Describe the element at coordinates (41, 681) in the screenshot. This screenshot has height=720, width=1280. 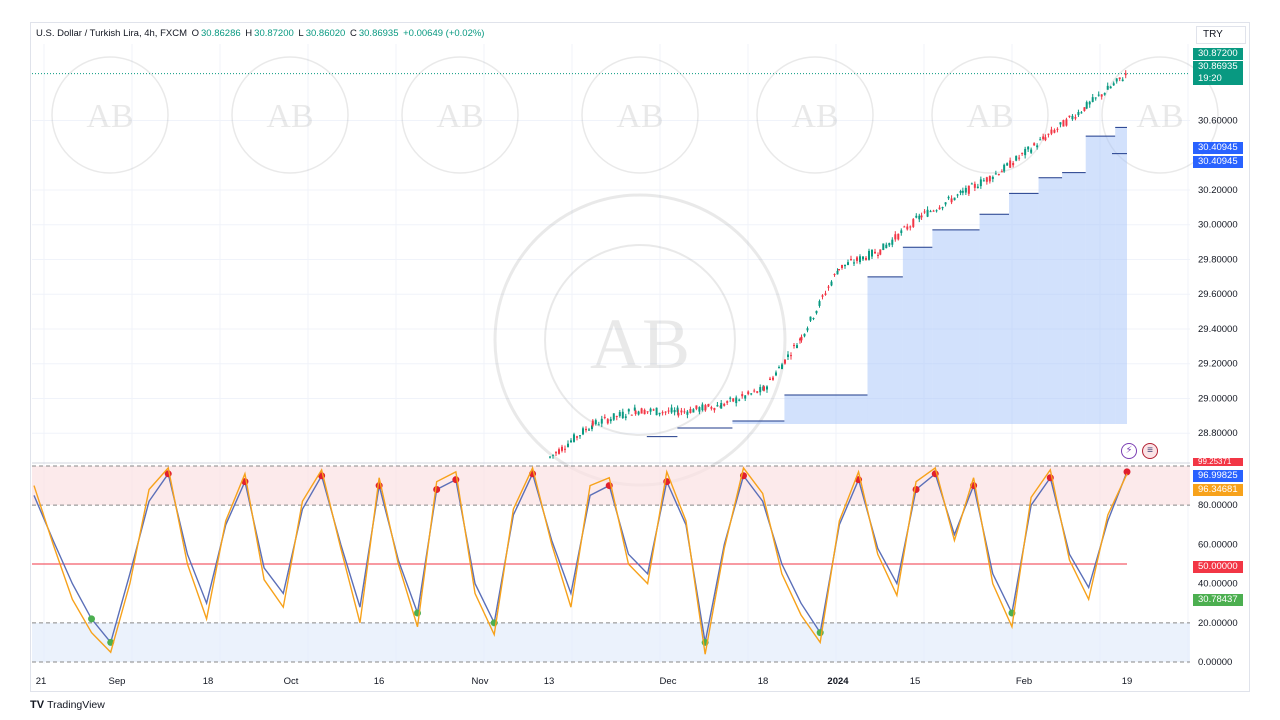
I see `time-axis-tick: 21` at that location.